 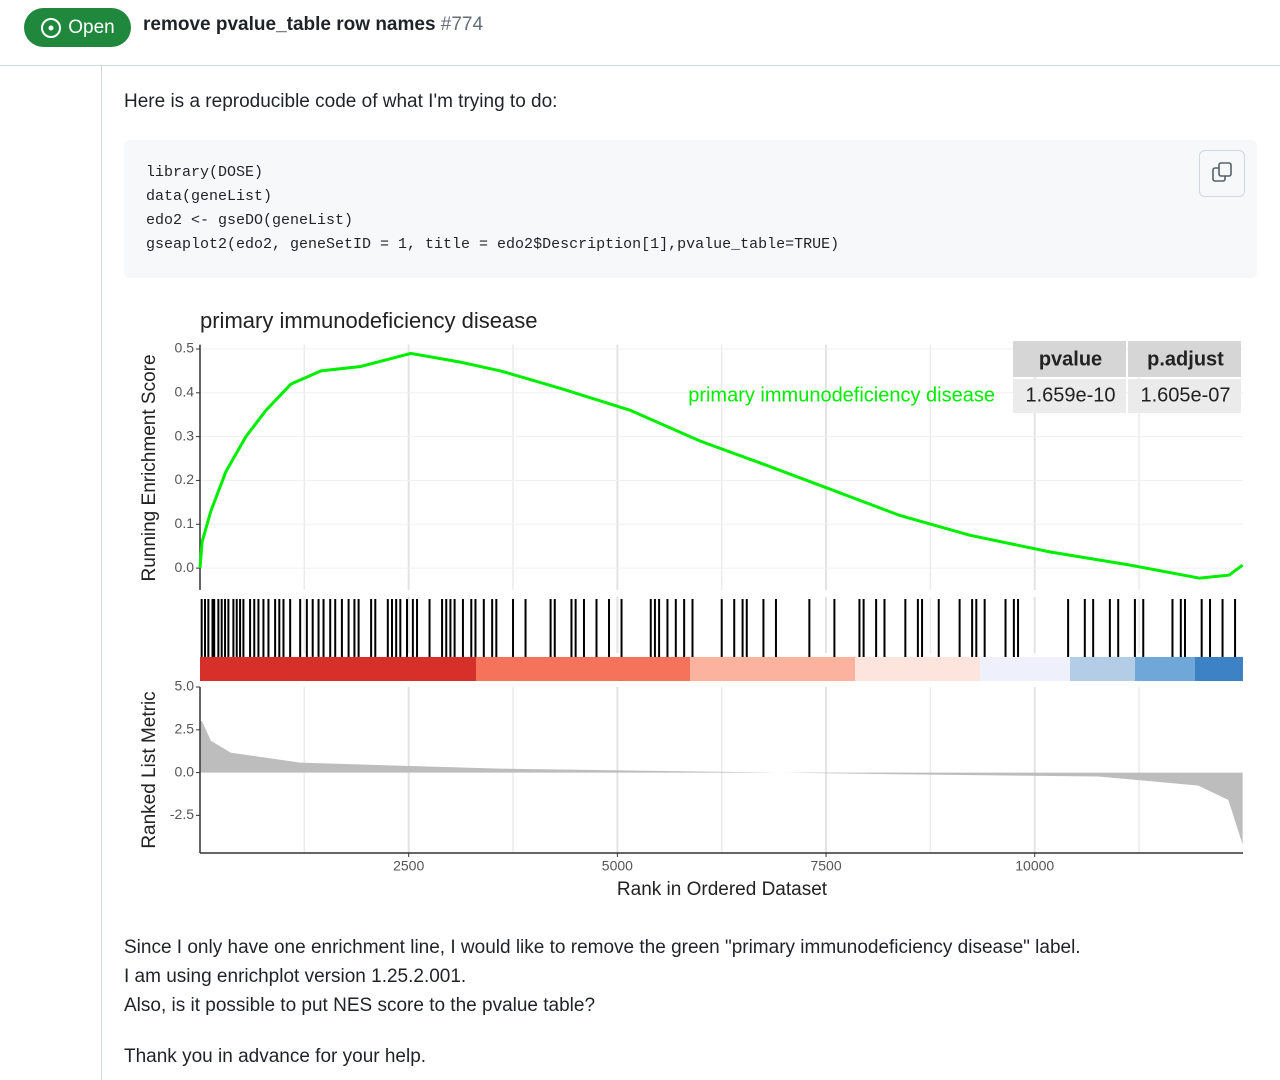 What do you see at coordinates (51, 27) in the screenshot?
I see `open-icon` at bounding box center [51, 27].